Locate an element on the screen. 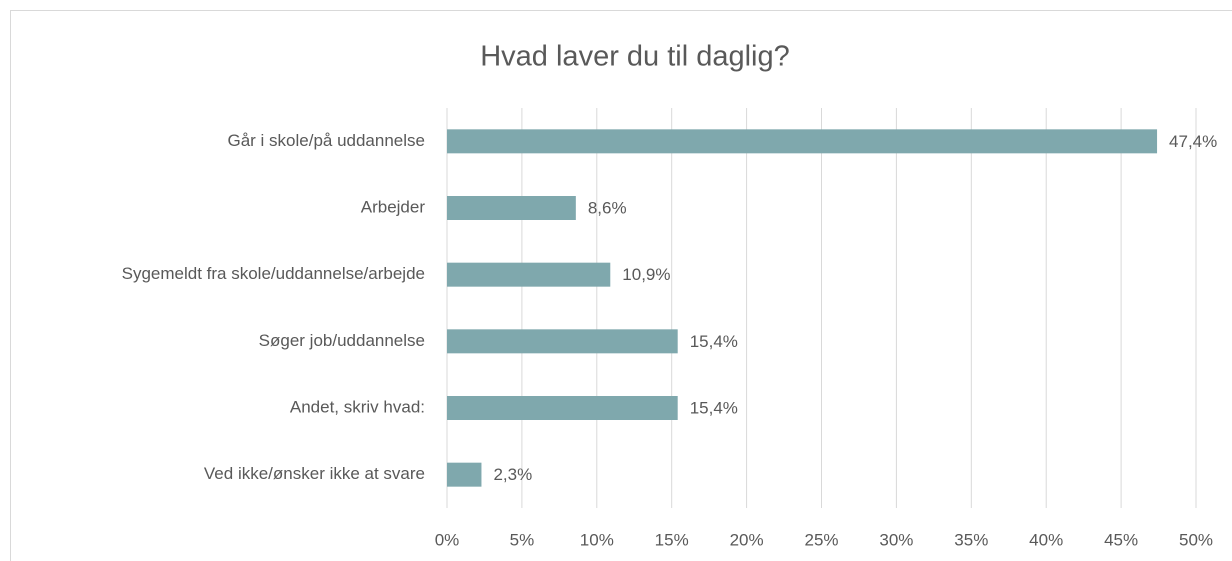 The image size is (1232, 561). data-label: 10,9% is located at coordinates (646, 274).